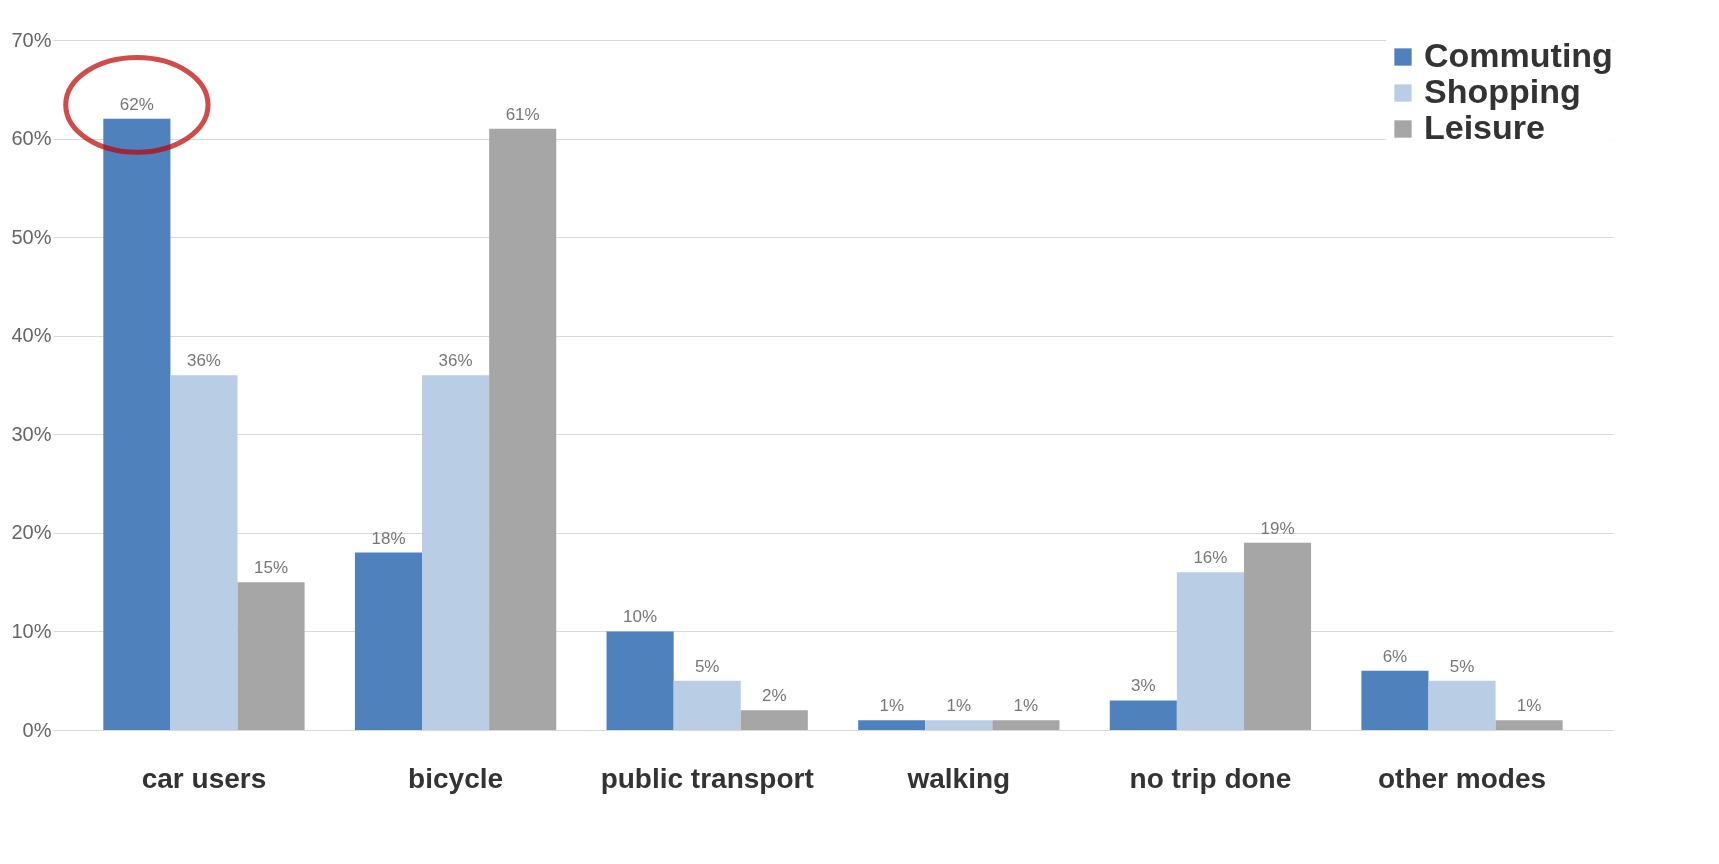 This screenshot has width=1719, height=864. I want to click on data-label: 10%, so click(640, 617).